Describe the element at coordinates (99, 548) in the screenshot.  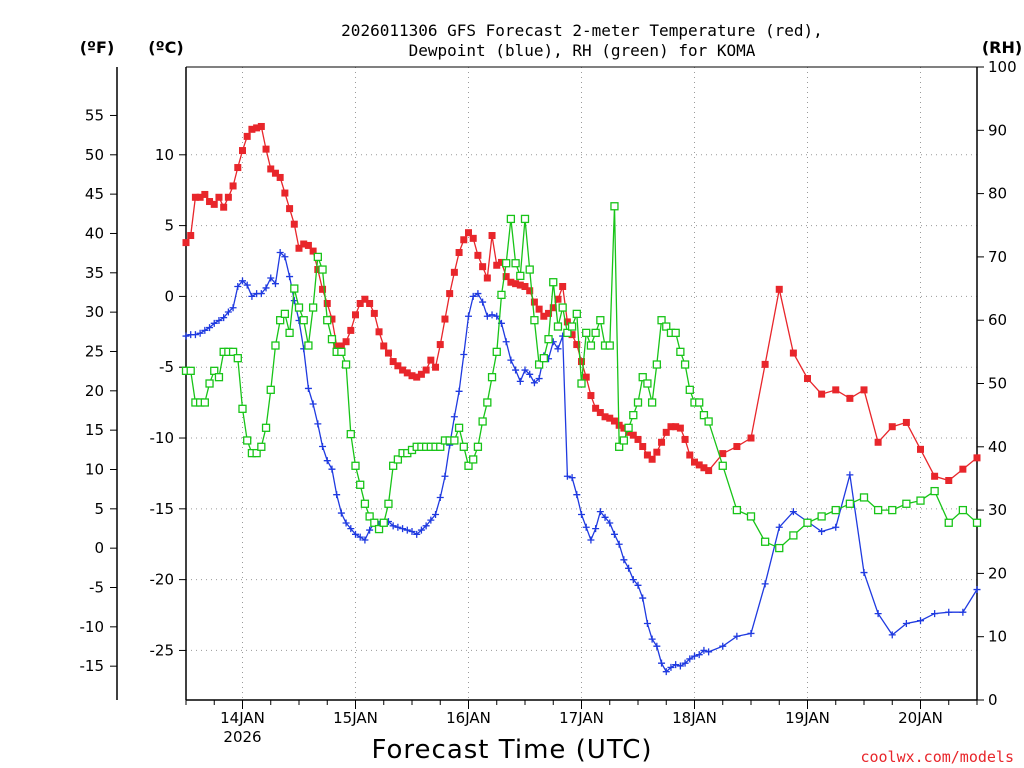
I see `fahrenheit-tick-label: 0` at that location.